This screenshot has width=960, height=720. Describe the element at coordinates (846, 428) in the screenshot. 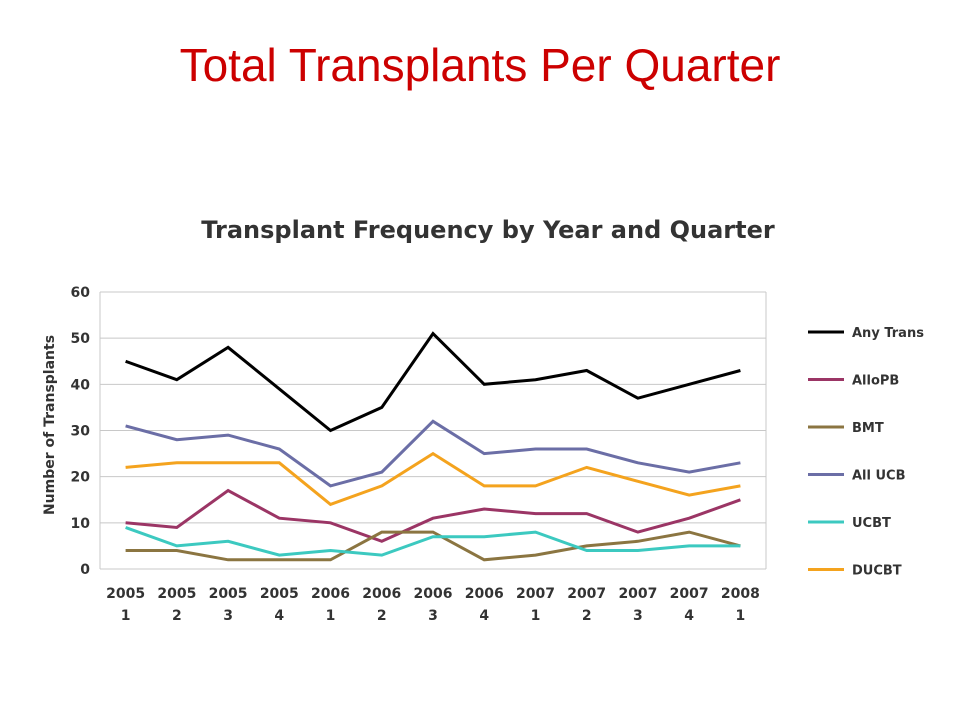

I see `legend-item: BMT` at that location.